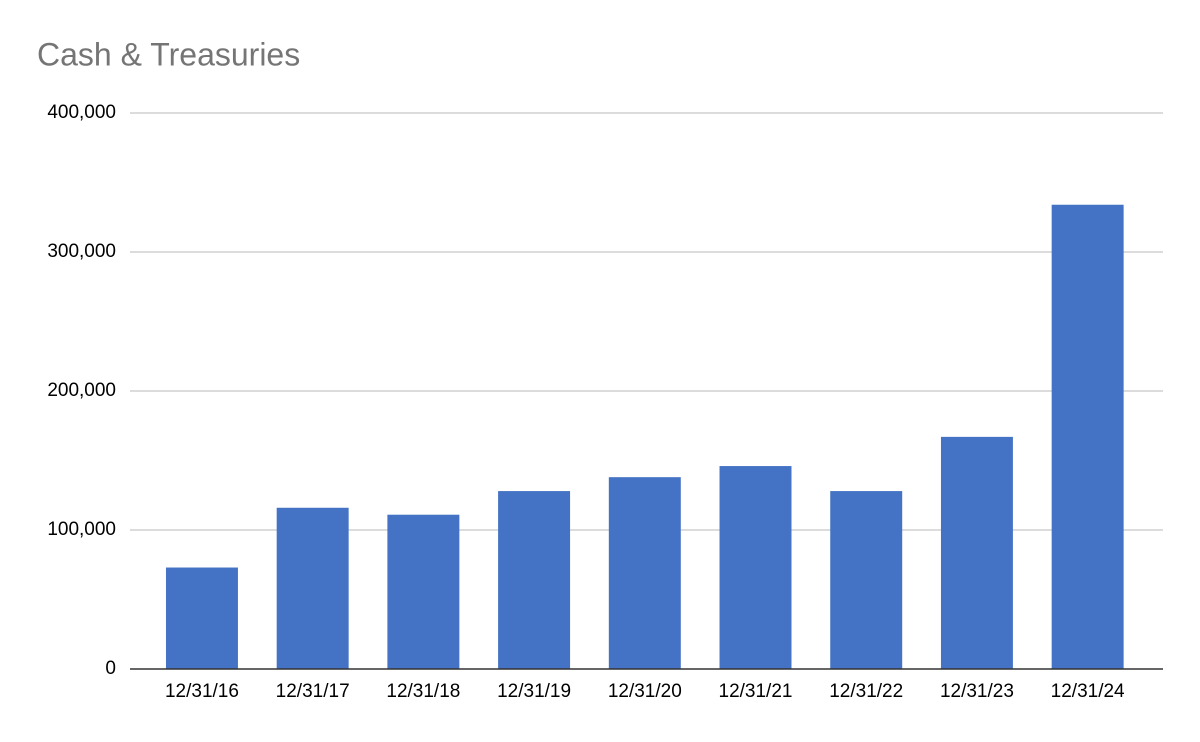 Image resolution: width=1200 pixels, height=742 pixels. What do you see at coordinates (977, 691) in the screenshot?
I see `x-tick-label: 12/31/23` at bounding box center [977, 691].